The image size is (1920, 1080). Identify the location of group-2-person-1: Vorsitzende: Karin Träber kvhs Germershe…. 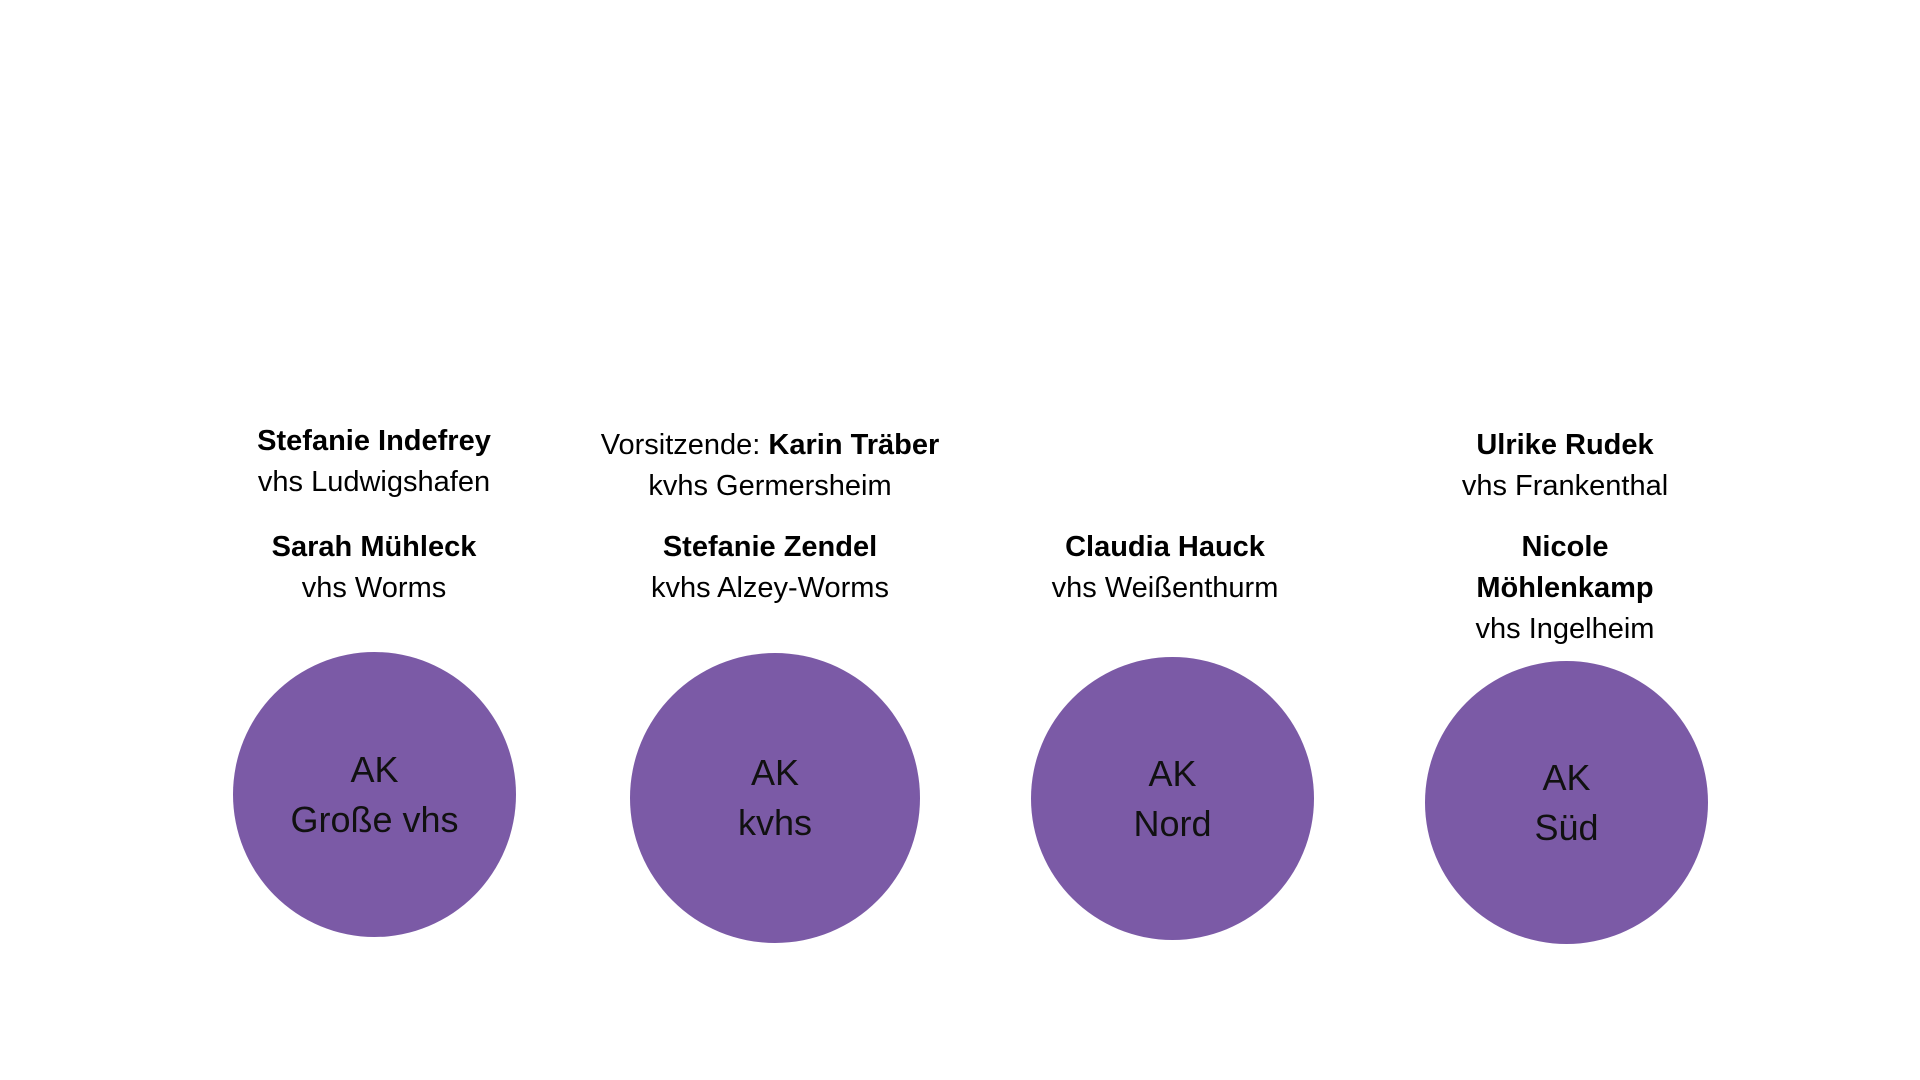
(770, 466).